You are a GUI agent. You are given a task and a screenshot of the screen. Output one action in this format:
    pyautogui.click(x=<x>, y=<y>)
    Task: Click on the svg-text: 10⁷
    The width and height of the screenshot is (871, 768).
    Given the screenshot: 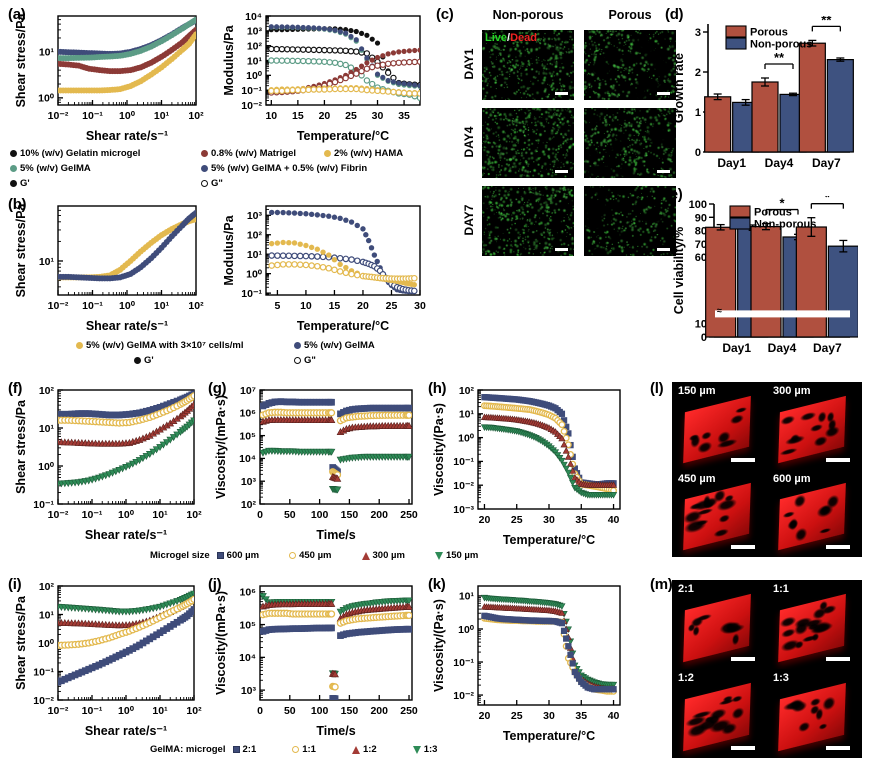 What is the action you would take?
    pyautogui.click(x=248, y=391)
    